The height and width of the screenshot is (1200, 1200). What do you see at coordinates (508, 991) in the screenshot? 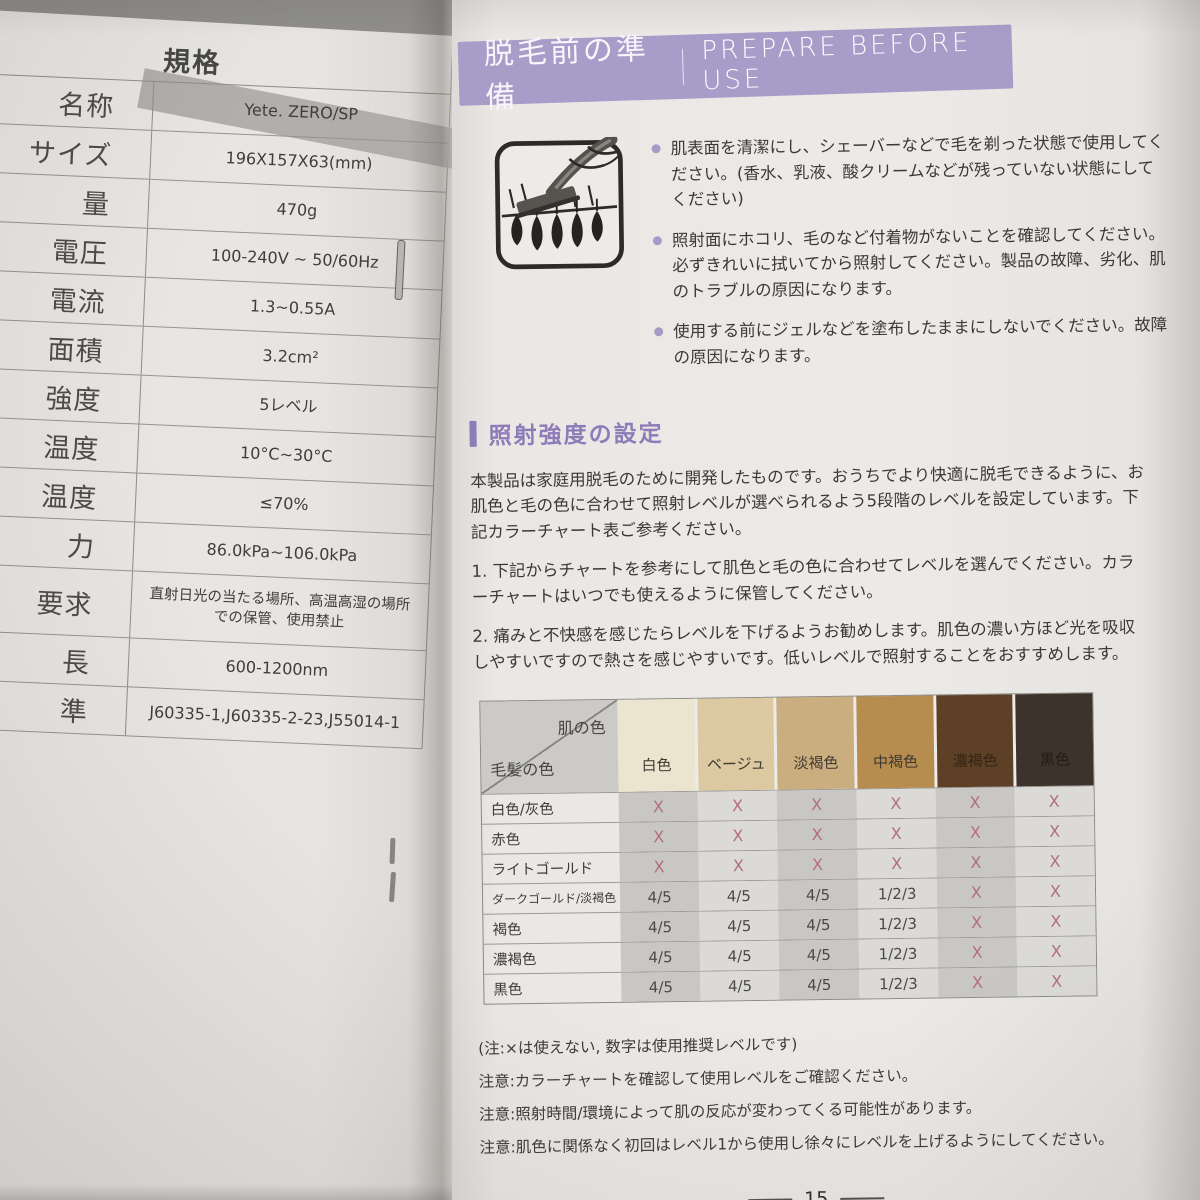
I see `hair-color-label: 黒色` at bounding box center [508, 991].